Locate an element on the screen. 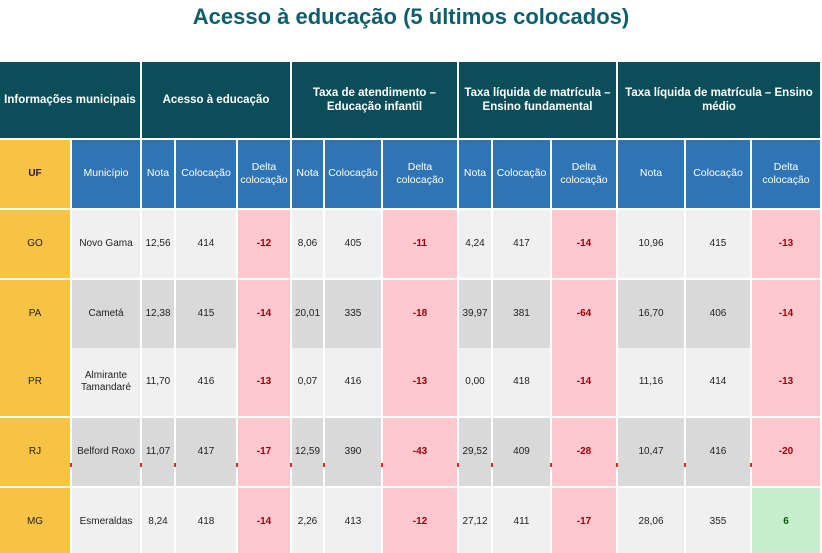  table-cell: 4,24 is located at coordinates (475, 244).